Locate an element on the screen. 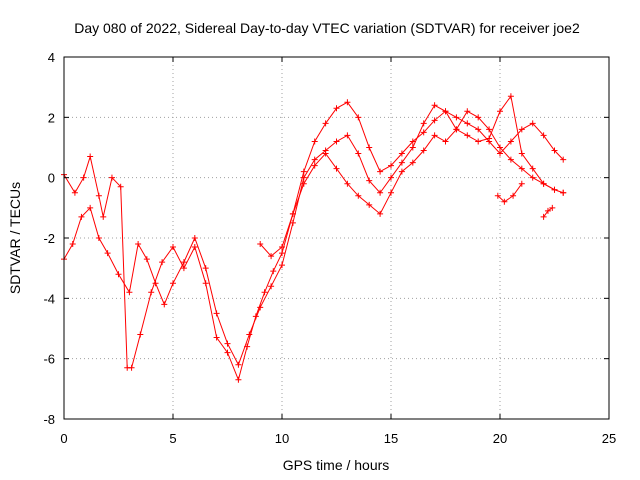  y-tick-label: -8 is located at coordinates (49, 419).